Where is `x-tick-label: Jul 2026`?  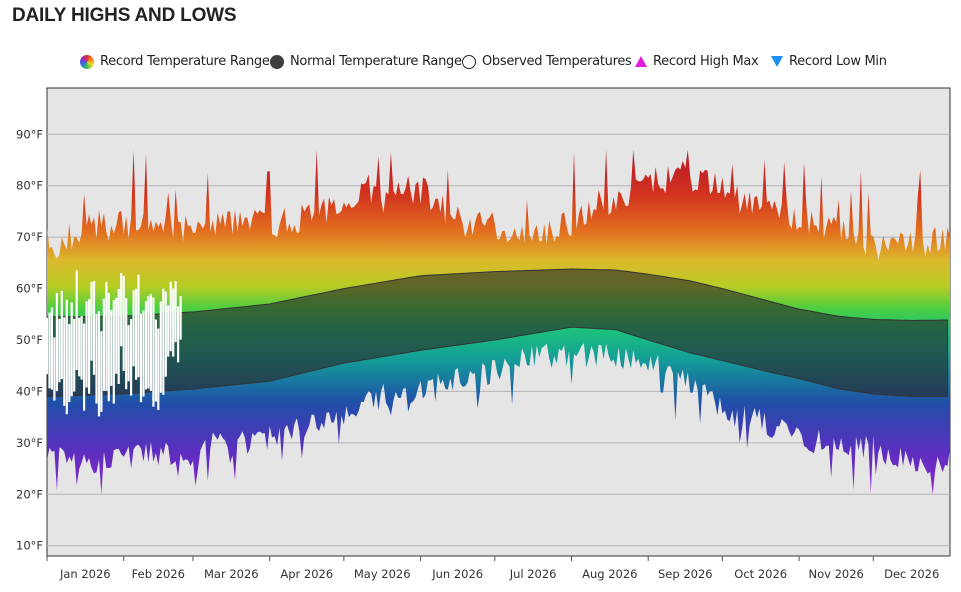
x-tick-label: Jul 2026 is located at coordinates (533, 574).